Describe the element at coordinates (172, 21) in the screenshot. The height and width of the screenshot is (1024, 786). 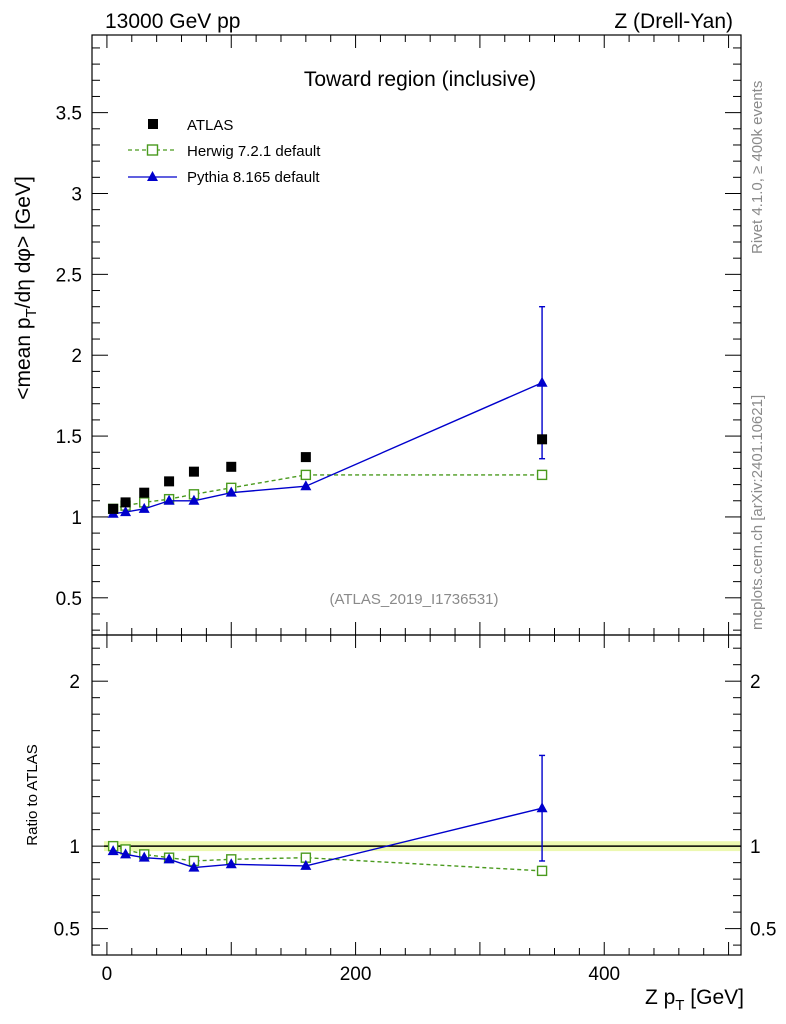
I see `header-left-label: 13000 GeV pp` at that location.